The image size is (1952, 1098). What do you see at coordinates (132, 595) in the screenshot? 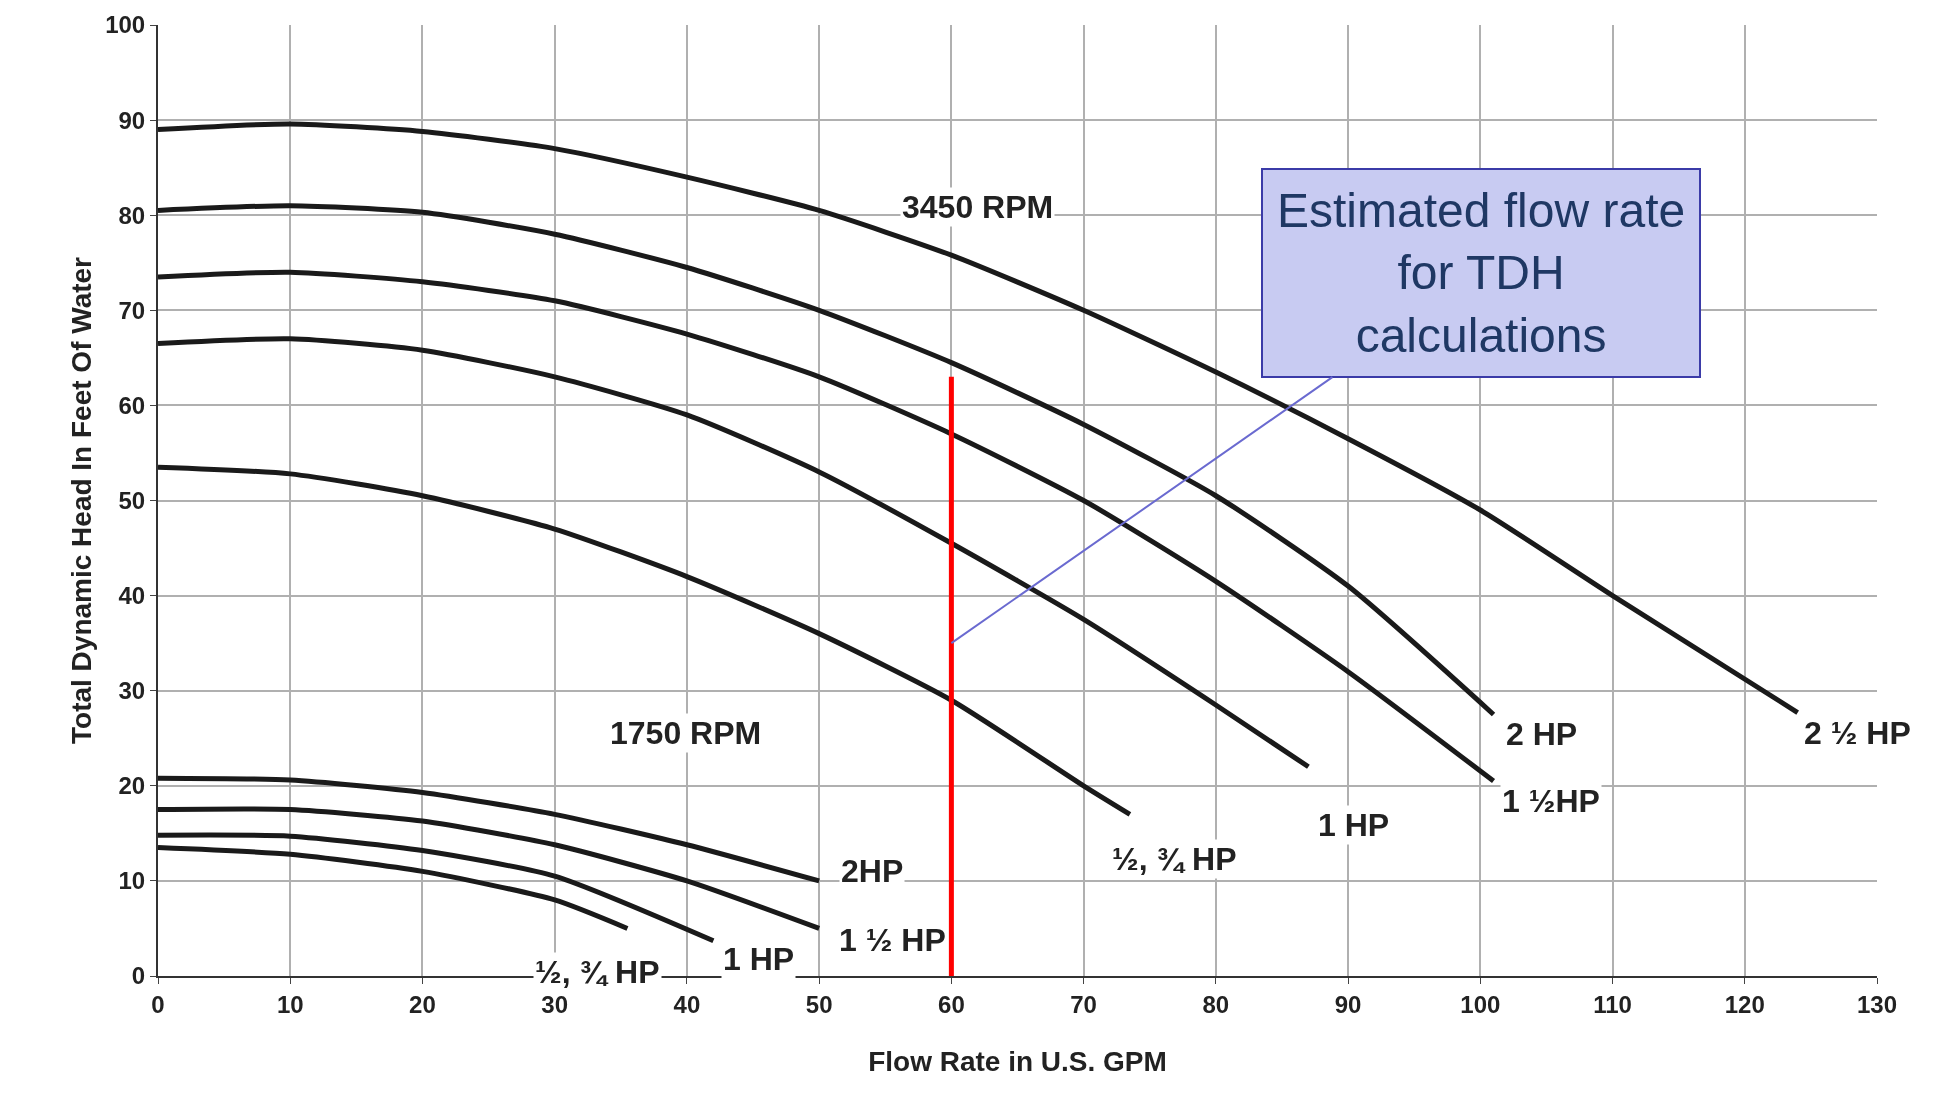
I see `y-tick-label: 40` at bounding box center [132, 595].